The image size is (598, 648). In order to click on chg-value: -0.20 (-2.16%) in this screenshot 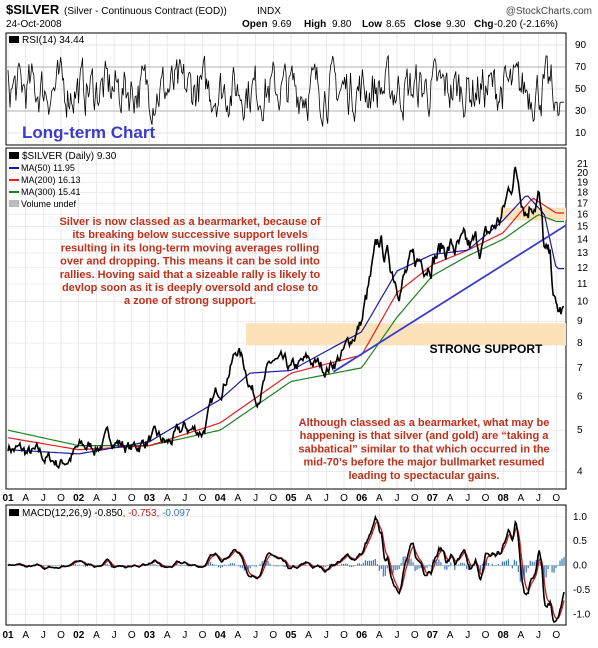, I will do `click(526, 24)`.